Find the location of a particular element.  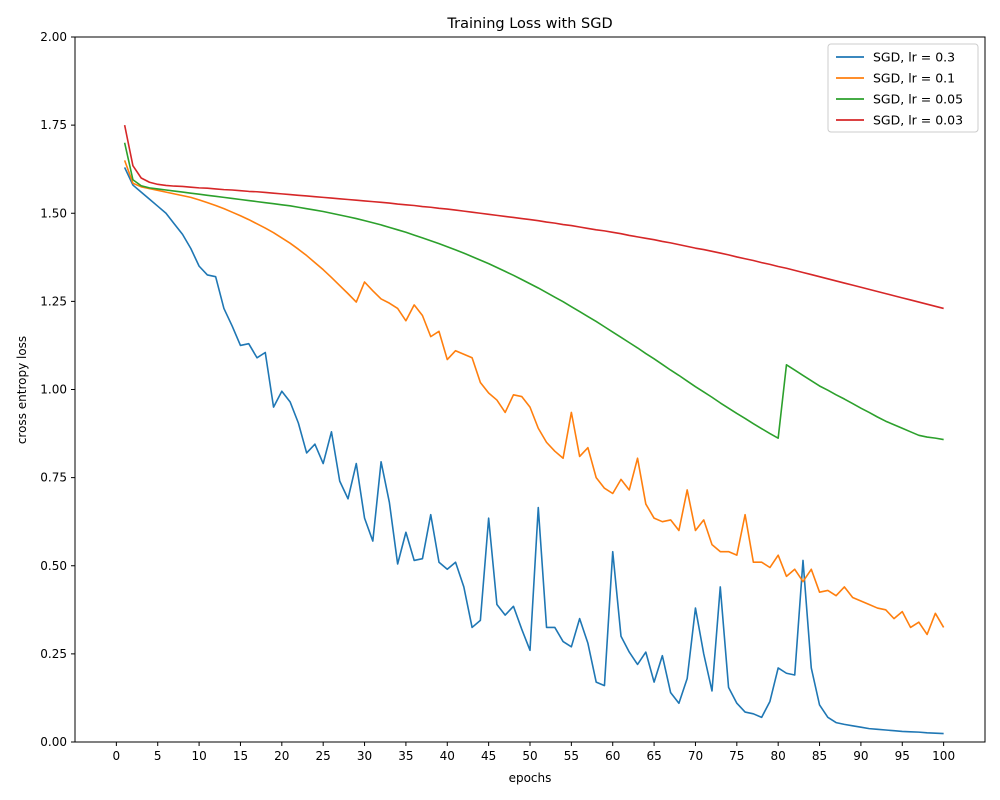

legend-box is located at coordinates (903, 88).